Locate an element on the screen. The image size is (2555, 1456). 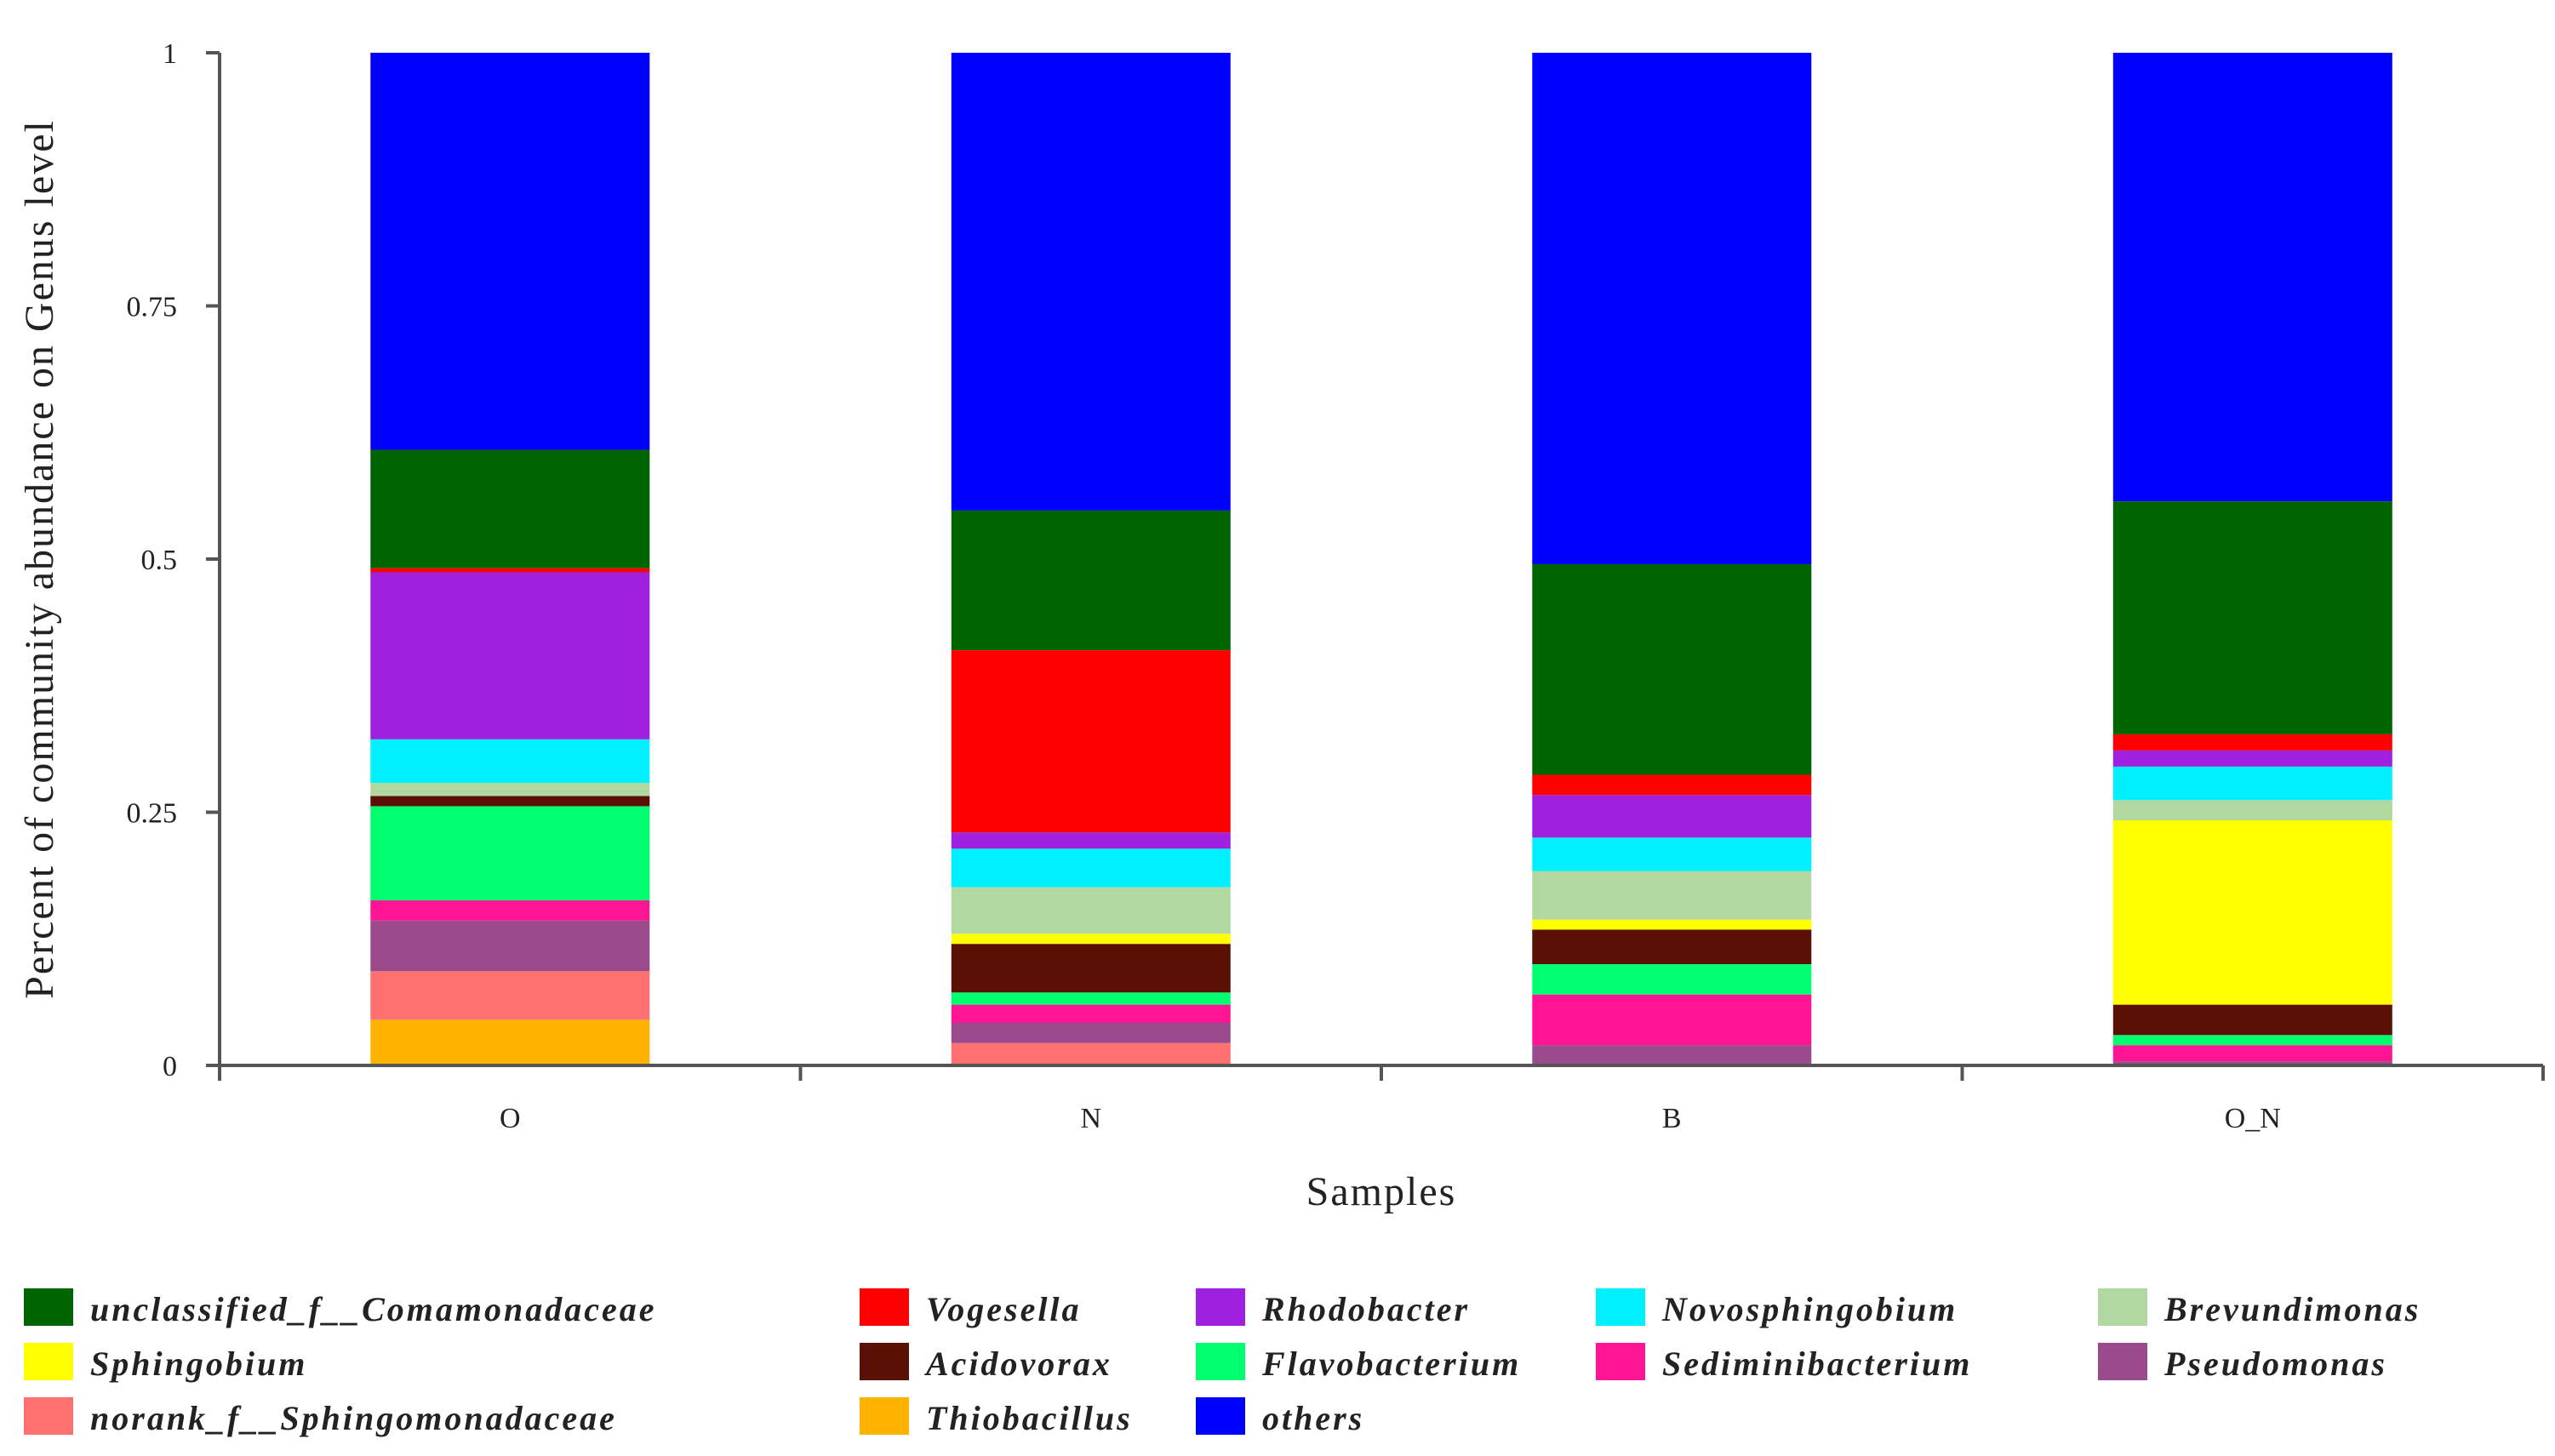
y-tick-label: 1 is located at coordinates (170, 54).